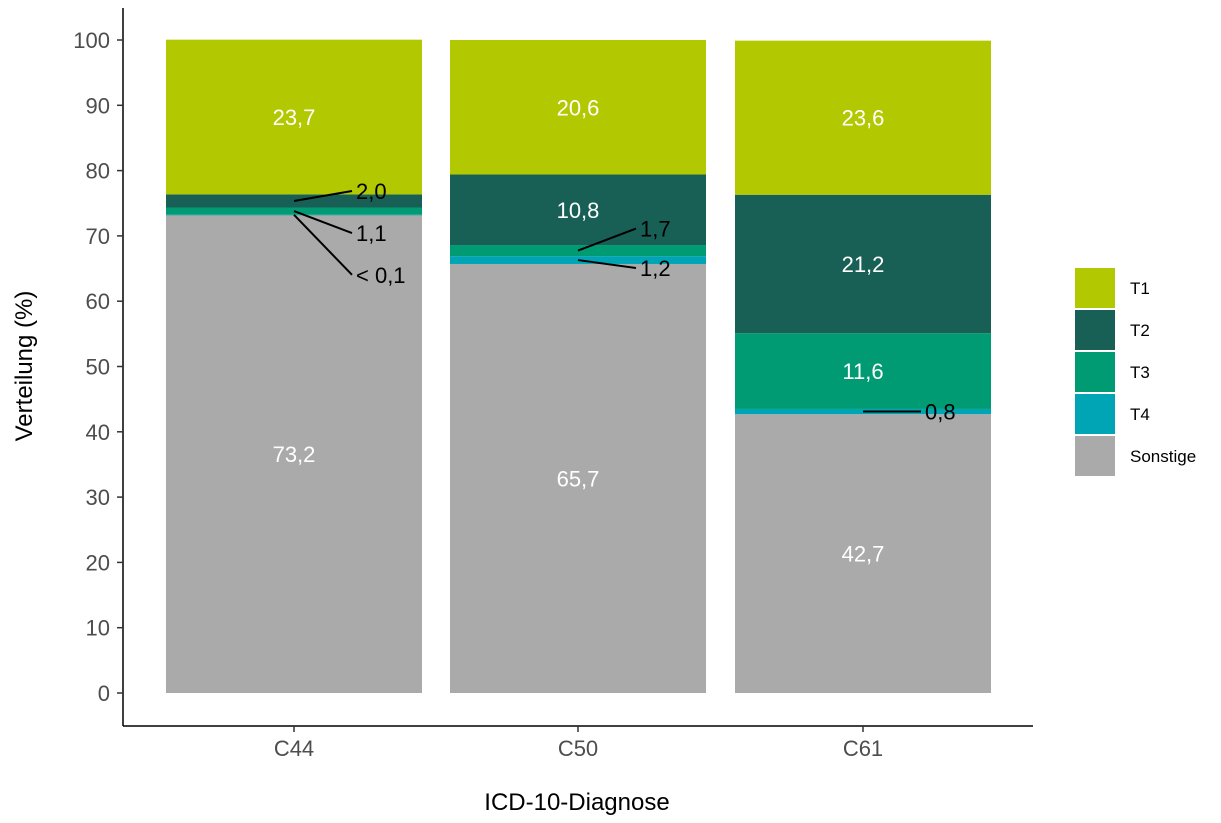 The image size is (1221, 823). Describe the element at coordinates (294, 748) in the screenshot. I see `x-tick-label: C44` at that location.